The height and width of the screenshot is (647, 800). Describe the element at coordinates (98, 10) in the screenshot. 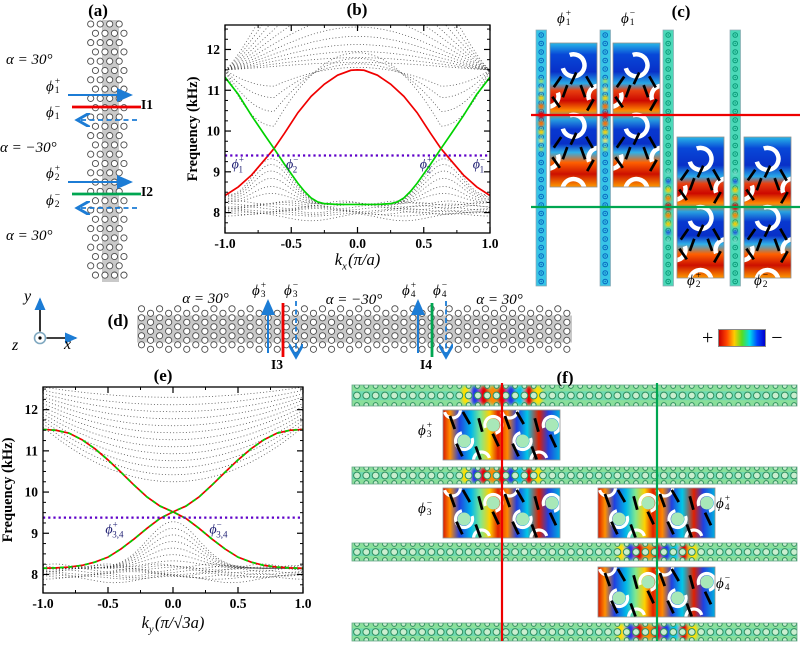

I see `panel-a-title: (a)` at that location.